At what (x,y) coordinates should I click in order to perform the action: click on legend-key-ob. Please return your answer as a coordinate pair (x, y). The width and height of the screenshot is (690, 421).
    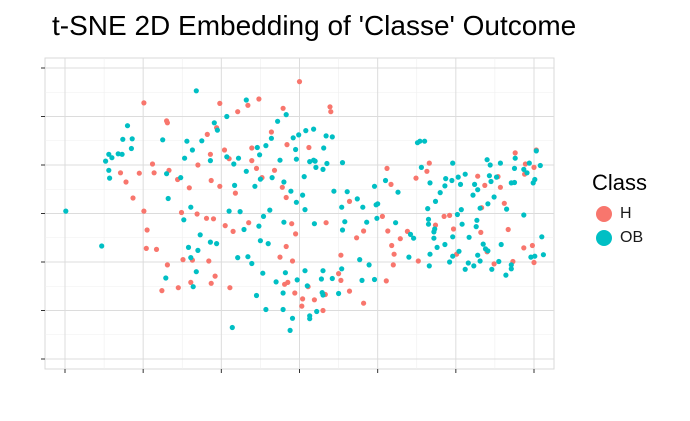
    Looking at the image, I should click on (604, 238).